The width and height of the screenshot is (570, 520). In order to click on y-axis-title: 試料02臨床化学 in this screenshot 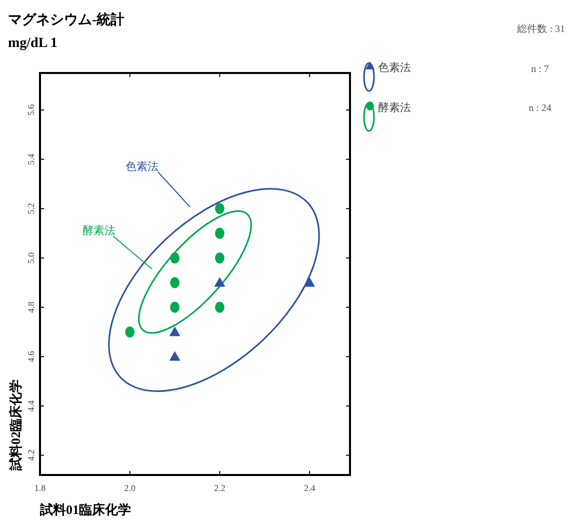, I will do `click(15, 426)`.